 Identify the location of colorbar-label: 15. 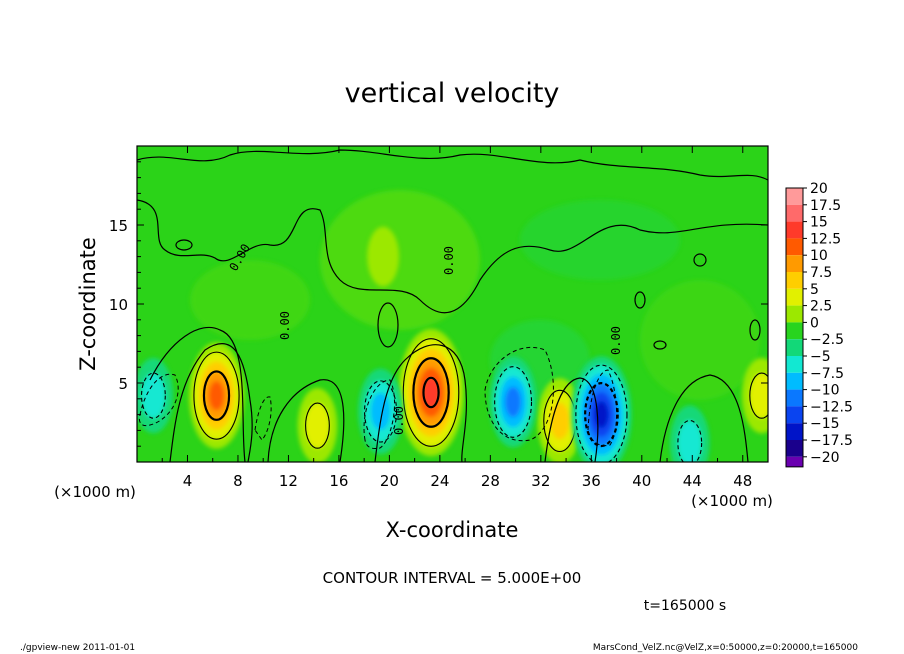
(819, 223).